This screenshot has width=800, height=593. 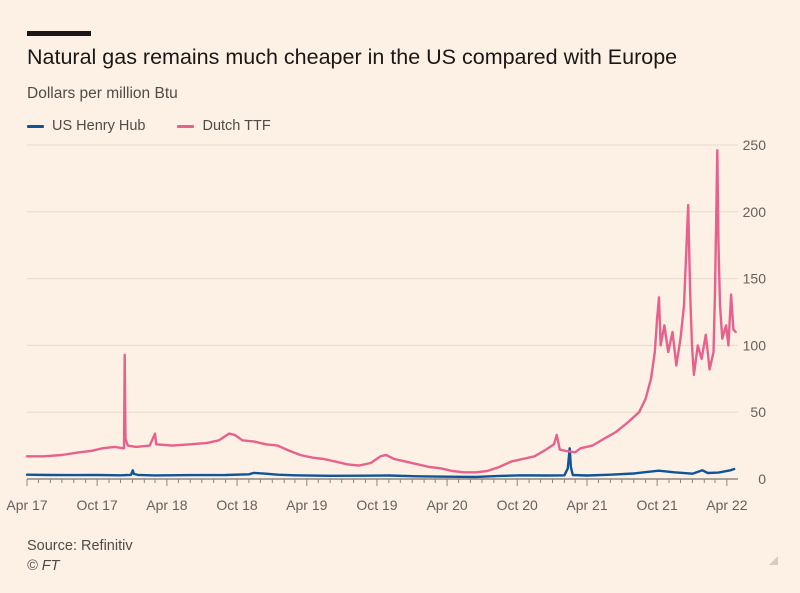 I want to click on chart-legend: US Henry Hub Dutch TTF, so click(x=165, y=126).